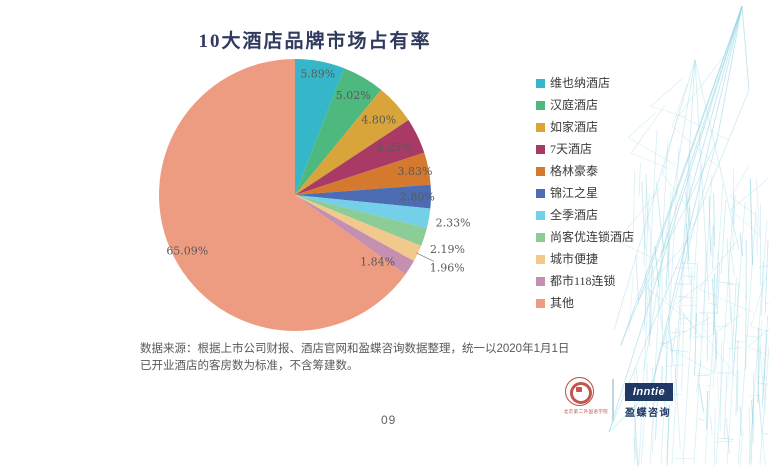 This screenshot has width=769, height=466. What do you see at coordinates (574, 127) in the screenshot?
I see `legend-label: 如家酒店` at bounding box center [574, 127].